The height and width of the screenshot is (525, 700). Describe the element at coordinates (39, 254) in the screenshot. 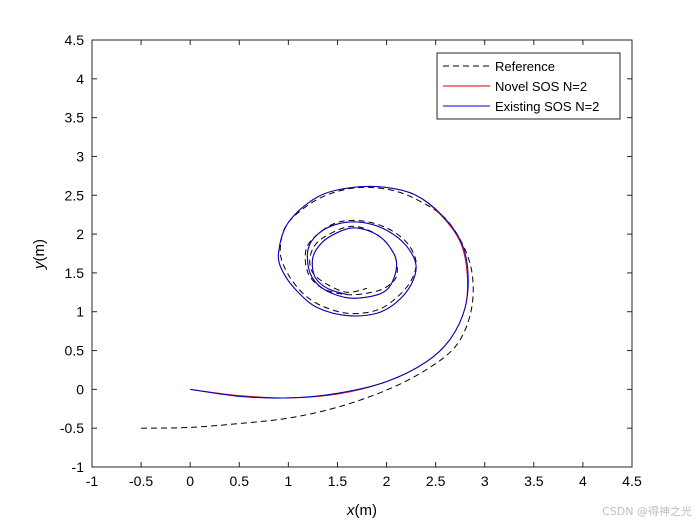

I see `y-axis-label: y(m)` at that location.